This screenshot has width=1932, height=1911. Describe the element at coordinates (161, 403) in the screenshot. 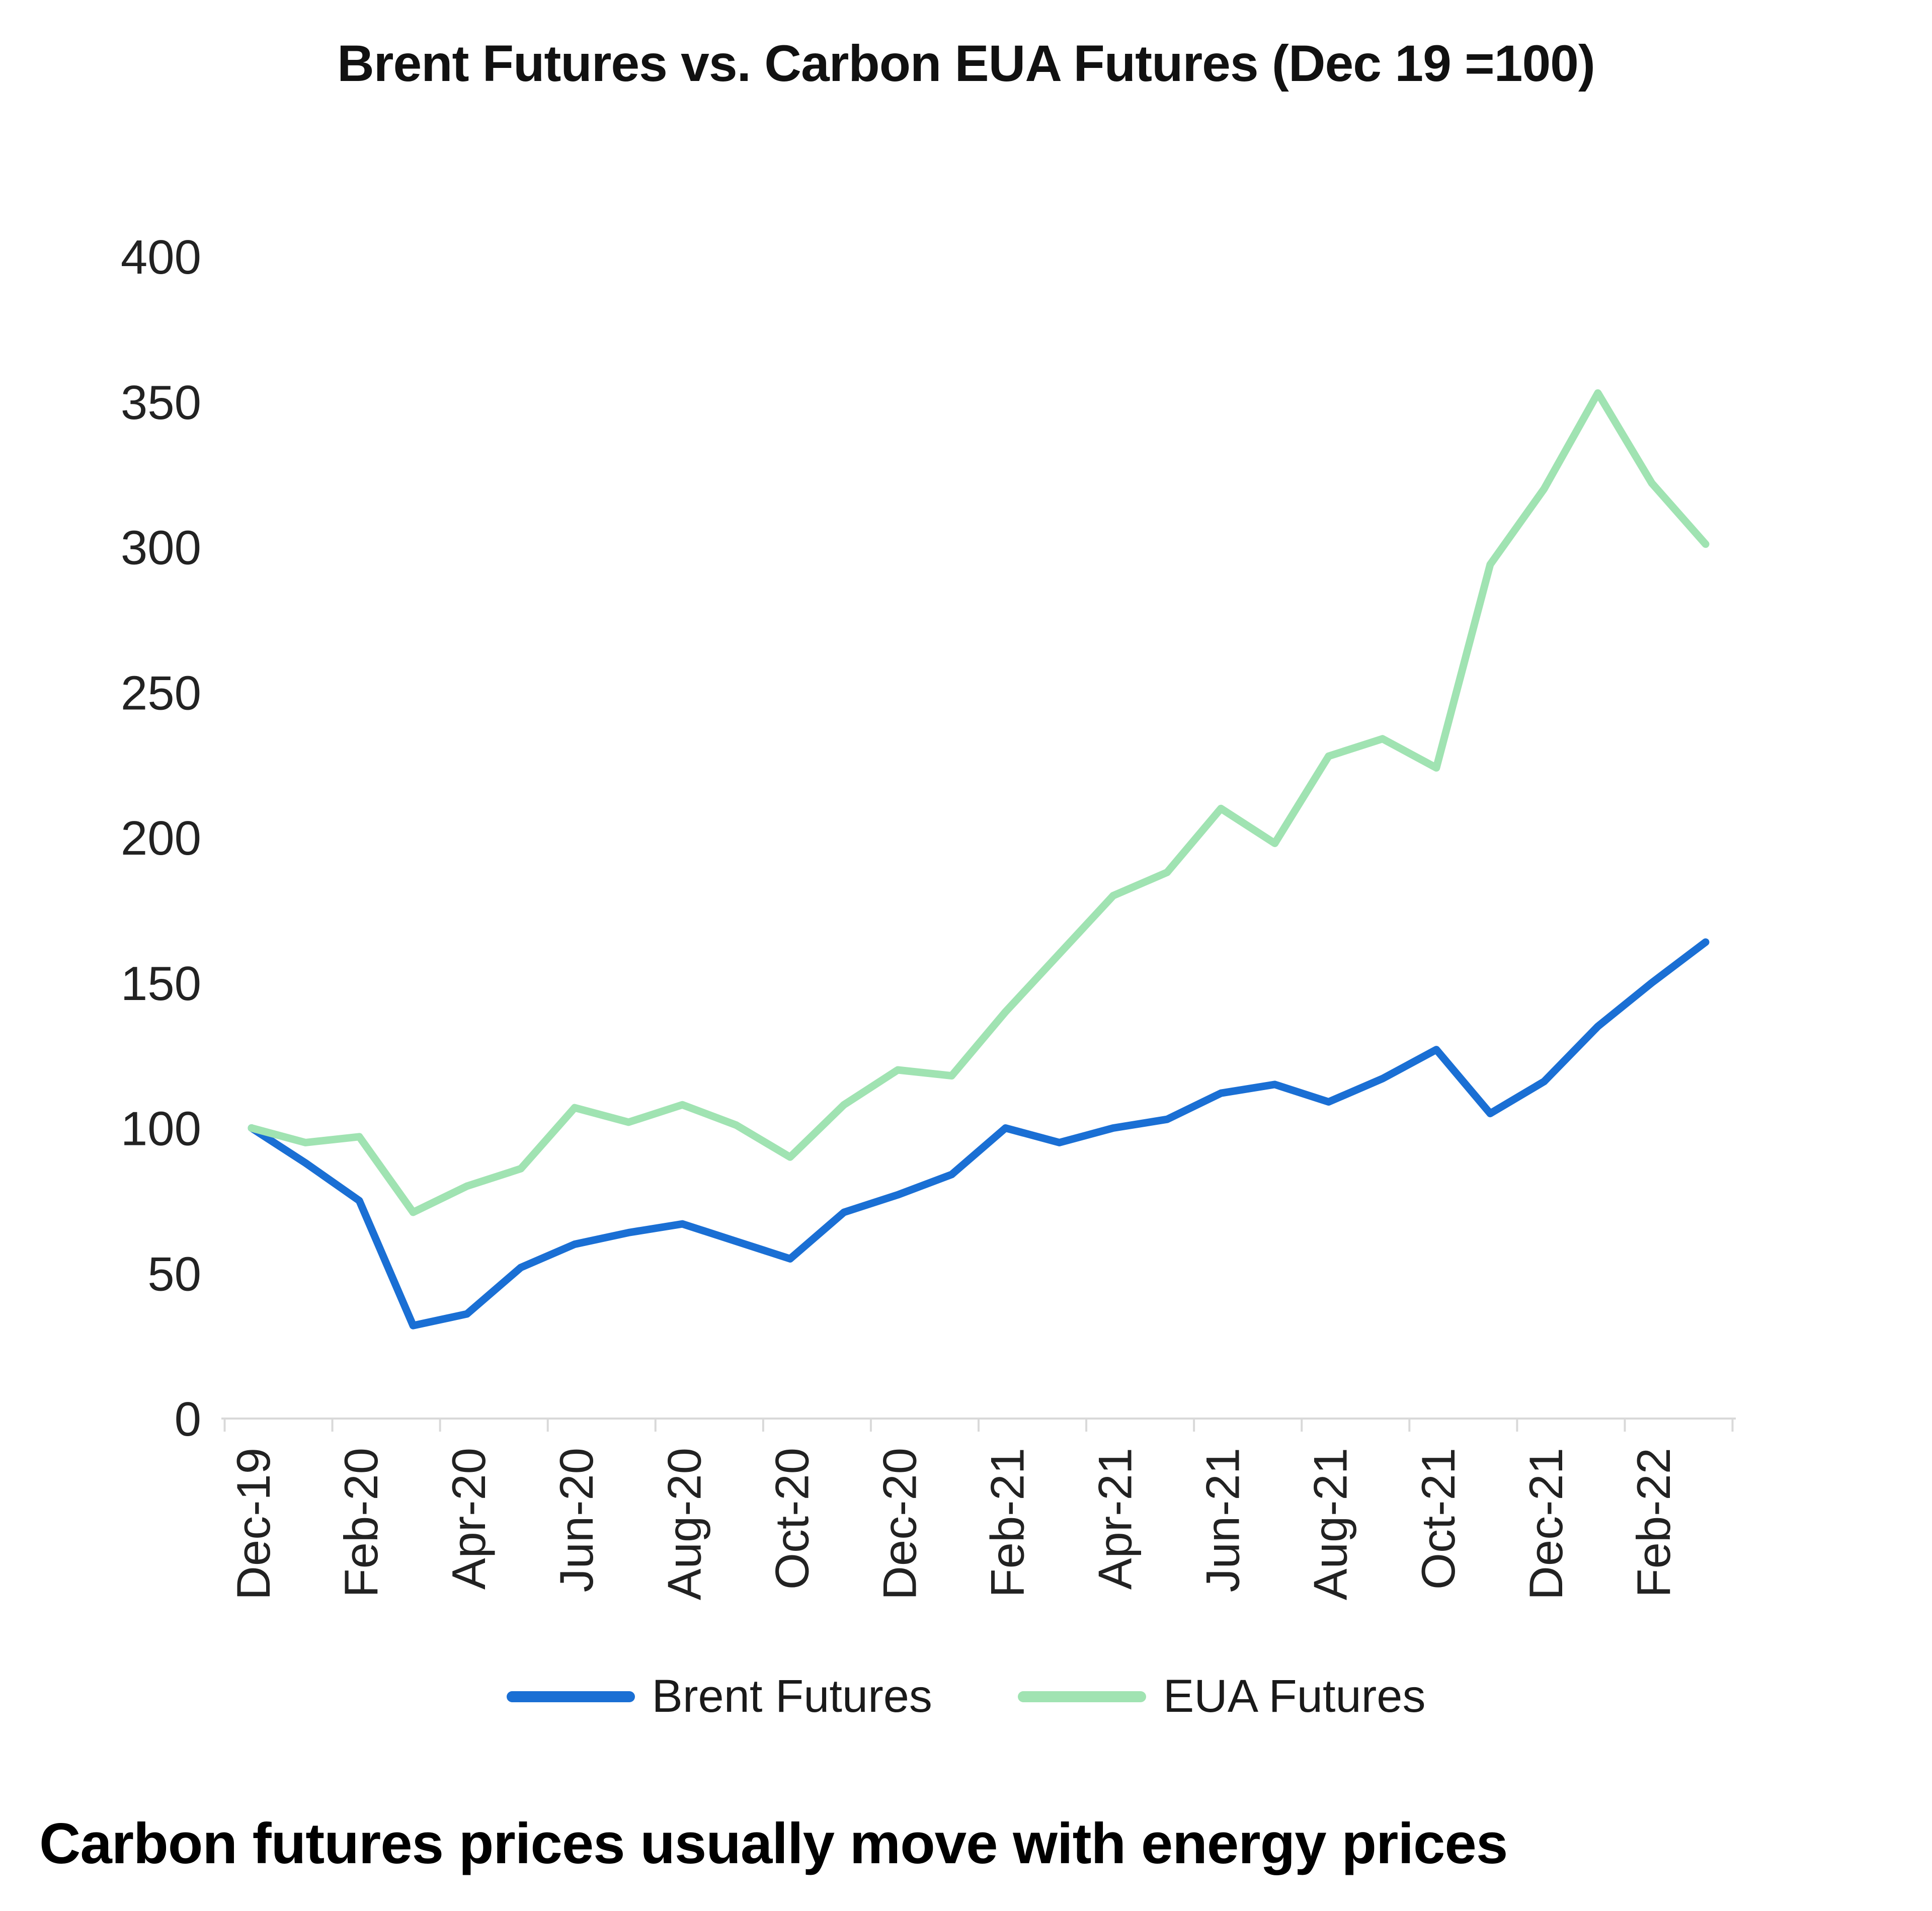

I see `y-axis-tick-label: 350` at that location.